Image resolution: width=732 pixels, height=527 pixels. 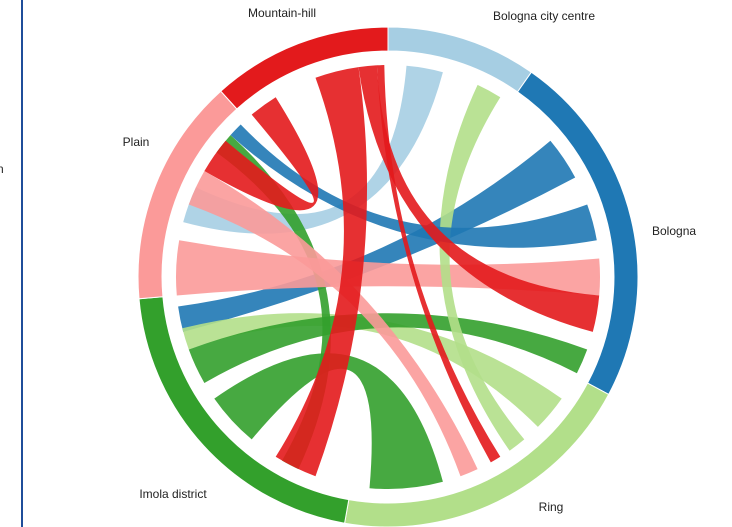 I want to click on group-label: Mountain-hill, so click(x=282, y=13).